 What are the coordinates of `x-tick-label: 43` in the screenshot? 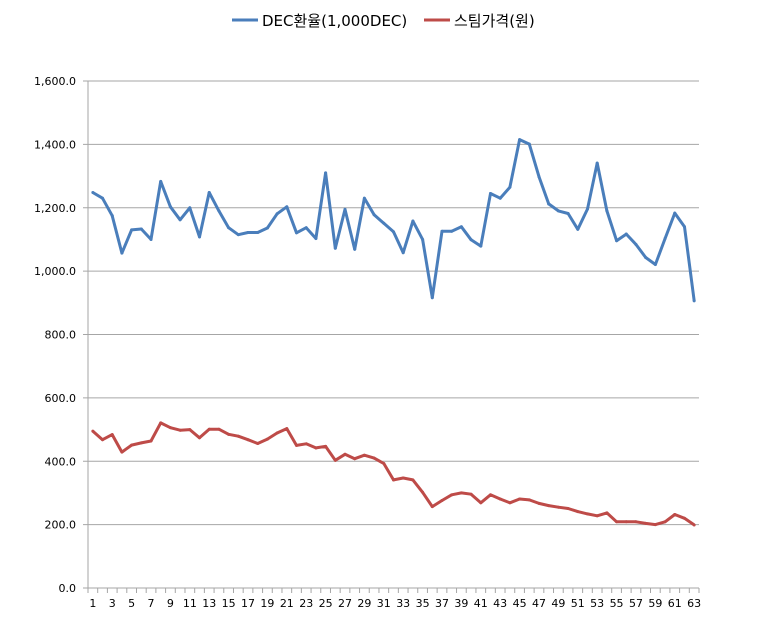 It's located at (500, 603).